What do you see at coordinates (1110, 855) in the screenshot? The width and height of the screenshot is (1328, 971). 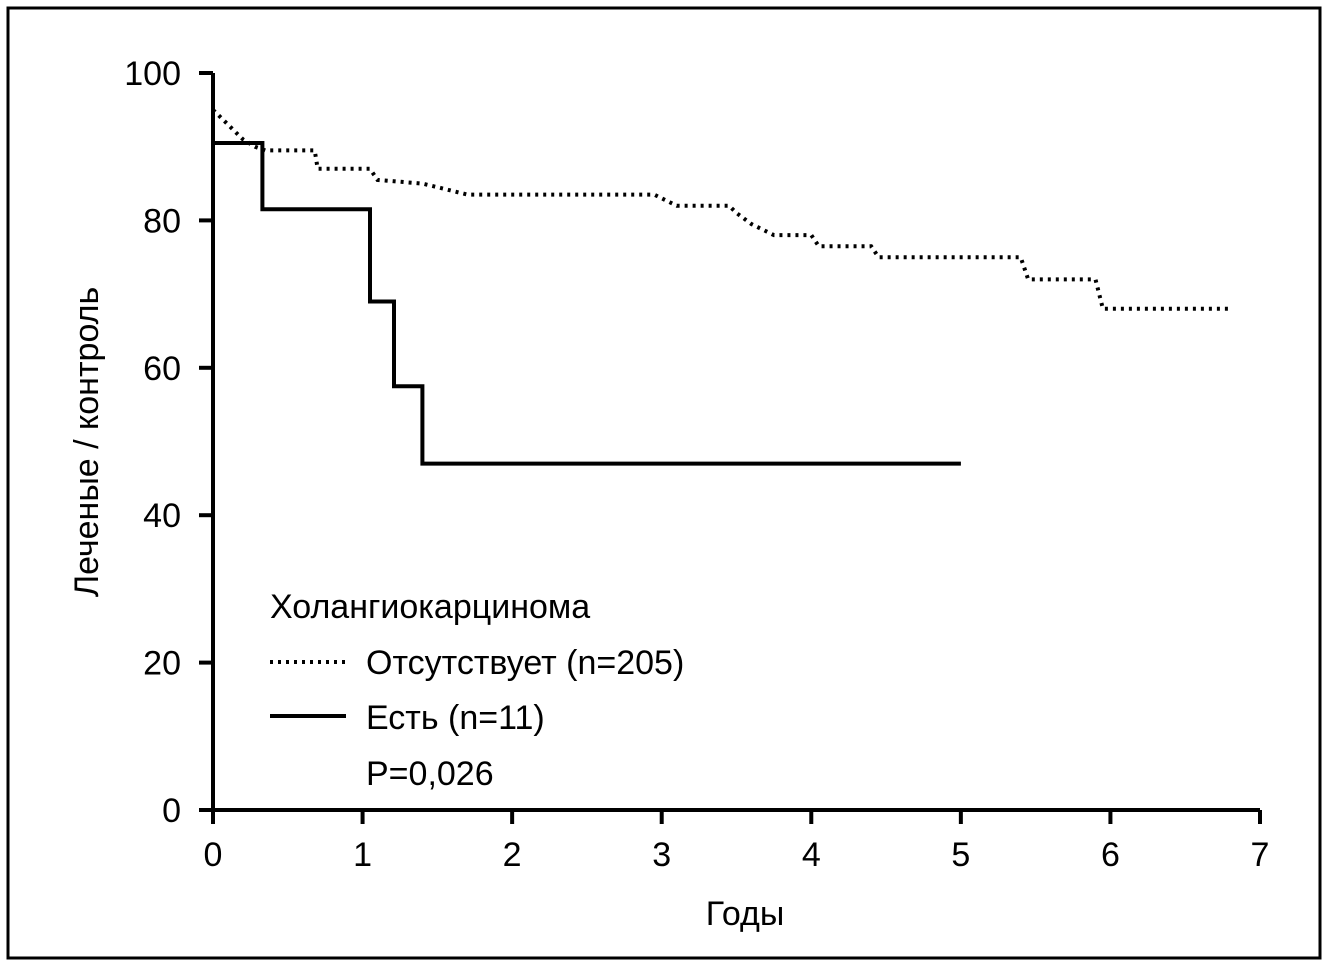 I see `x-tick-label: 6` at bounding box center [1110, 855].